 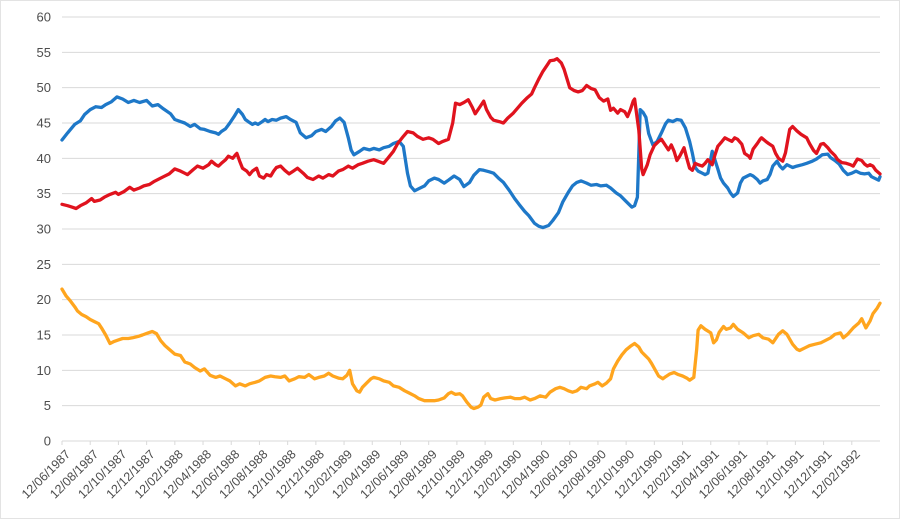 I want to click on y-tick-label: 20, so click(x=44, y=299).